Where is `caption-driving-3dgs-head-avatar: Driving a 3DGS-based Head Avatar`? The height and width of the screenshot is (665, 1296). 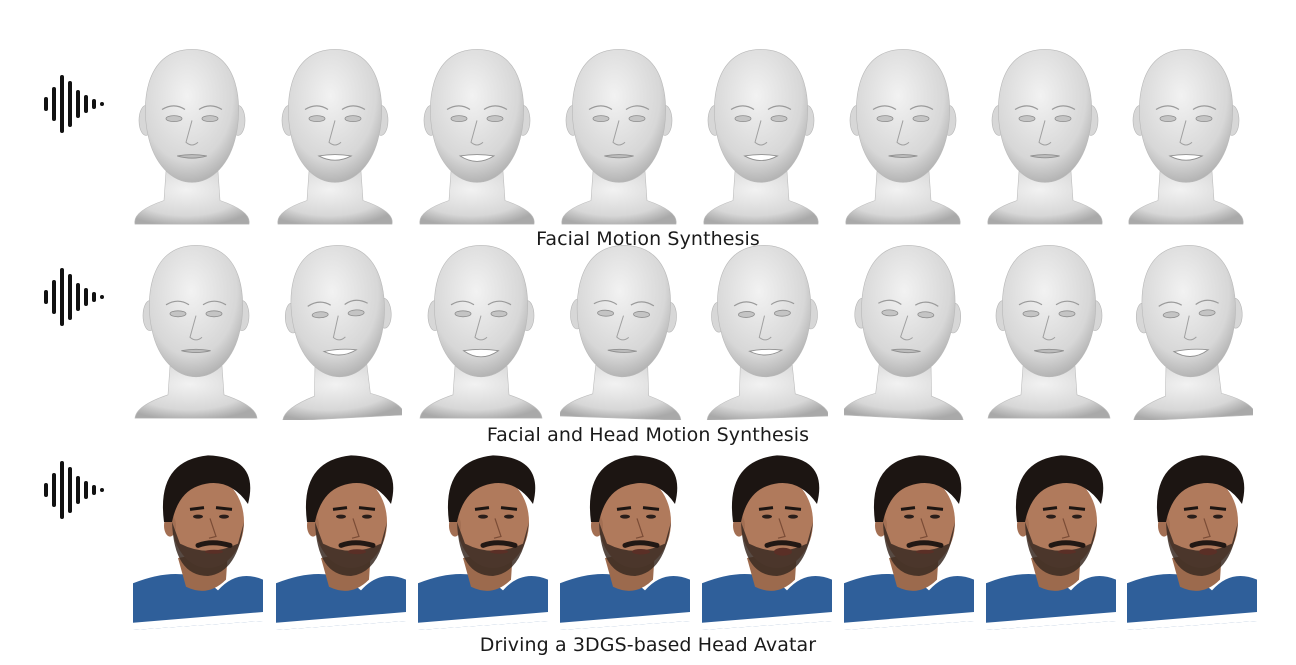 caption-driving-3dgs-head-avatar: Driving a 3DGS-based Head Avatar is located at coordinates (648, 645).